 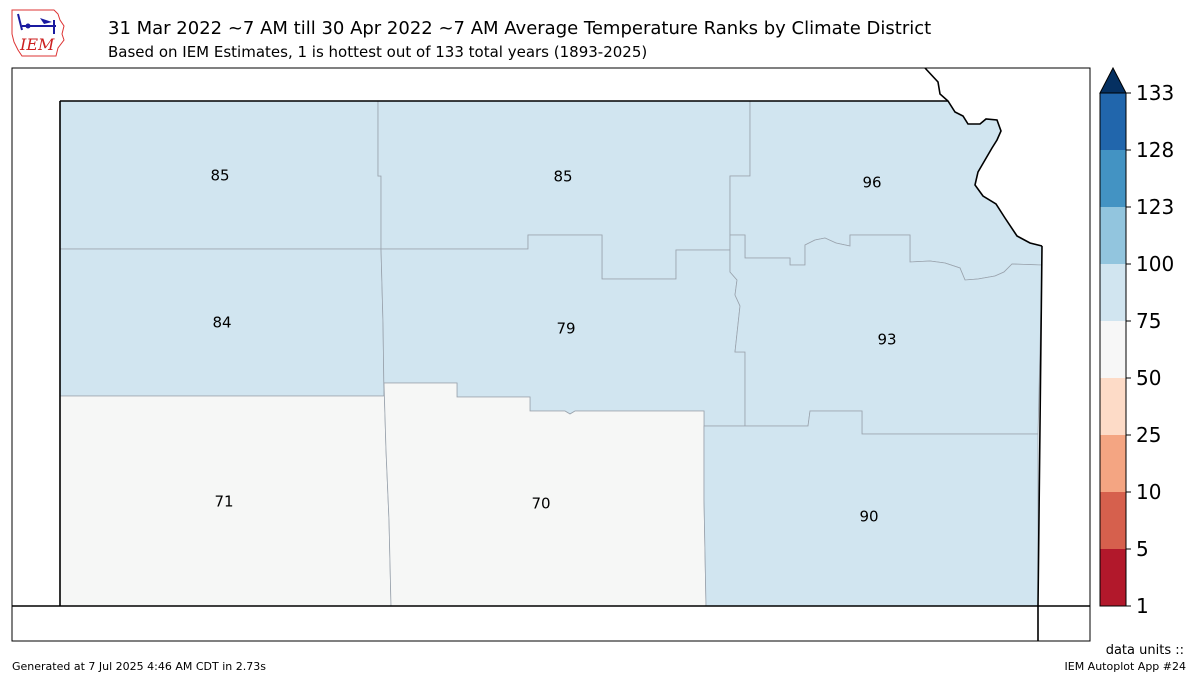 I want to click on colorbar-extend-triangle, so click(x=1113, y=80).